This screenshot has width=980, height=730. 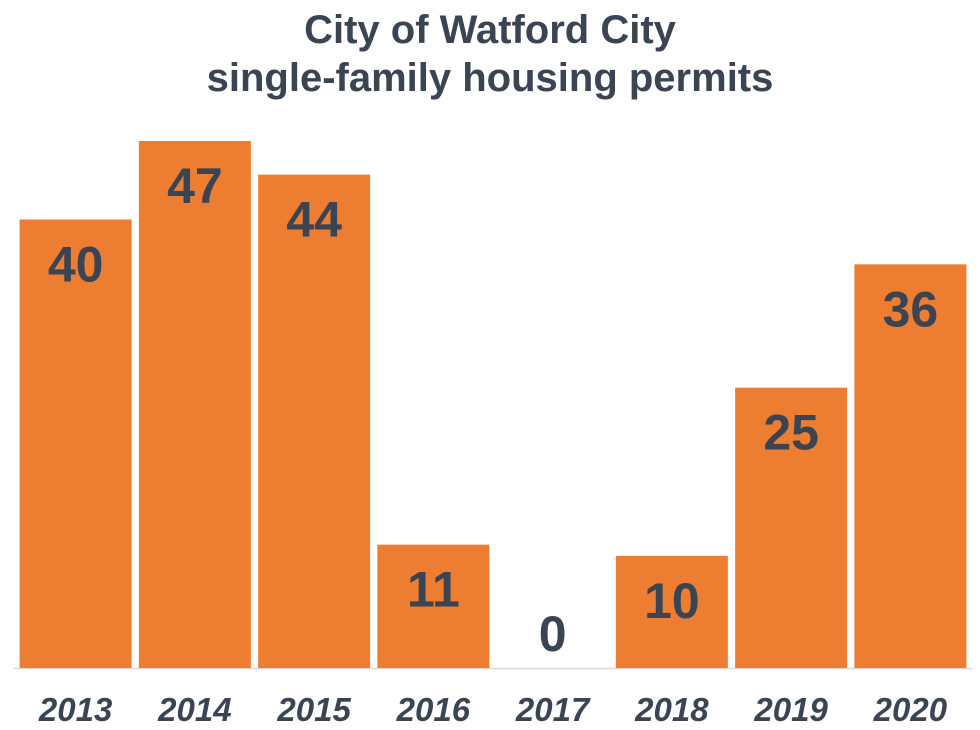 What do you see at coordinates (194, 404) in the screenshot?
I see `bar-2014` at bounding box center [194, 404].